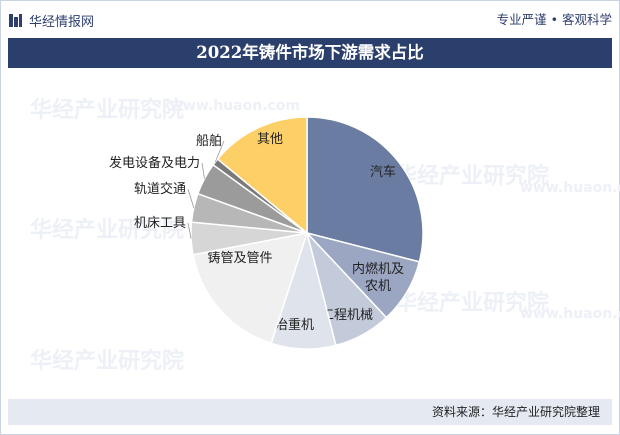  What do you see at coordinates (239, 258) in the screenshot?
I see `slice-label: 铸管及管件` at bounding box center [239, 258].